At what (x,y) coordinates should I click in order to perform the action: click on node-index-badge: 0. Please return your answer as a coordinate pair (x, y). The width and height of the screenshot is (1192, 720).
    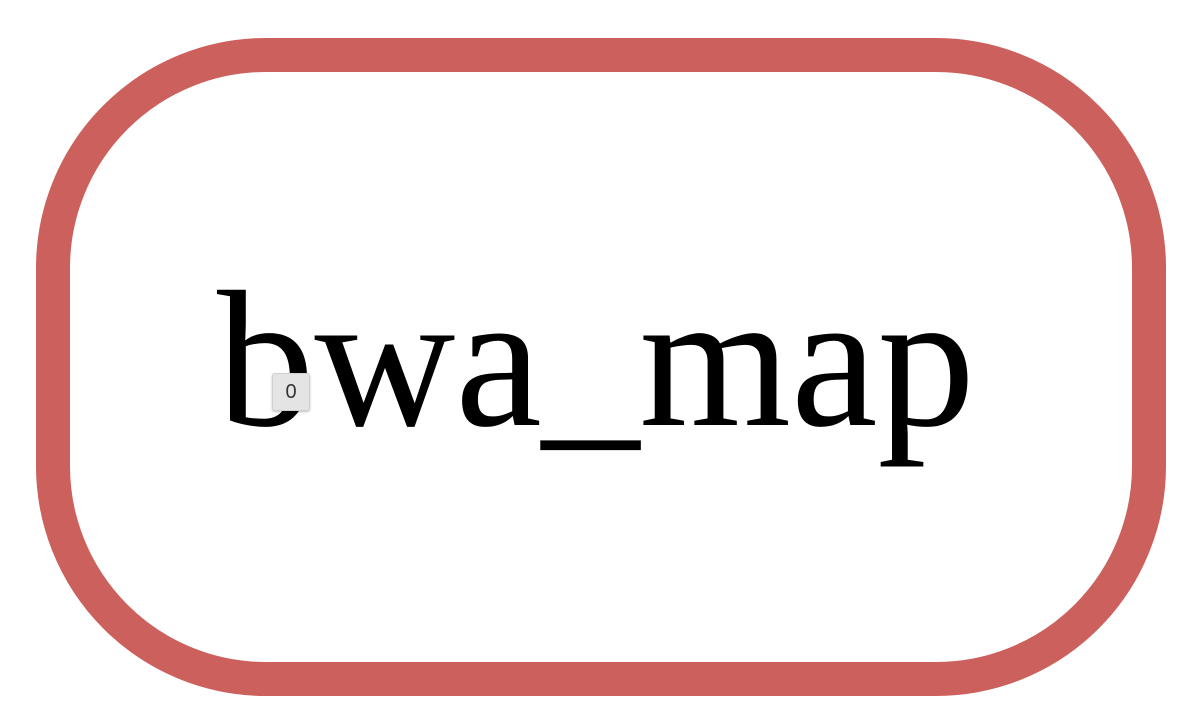
    Looking at the image, I should click on (291, 392).